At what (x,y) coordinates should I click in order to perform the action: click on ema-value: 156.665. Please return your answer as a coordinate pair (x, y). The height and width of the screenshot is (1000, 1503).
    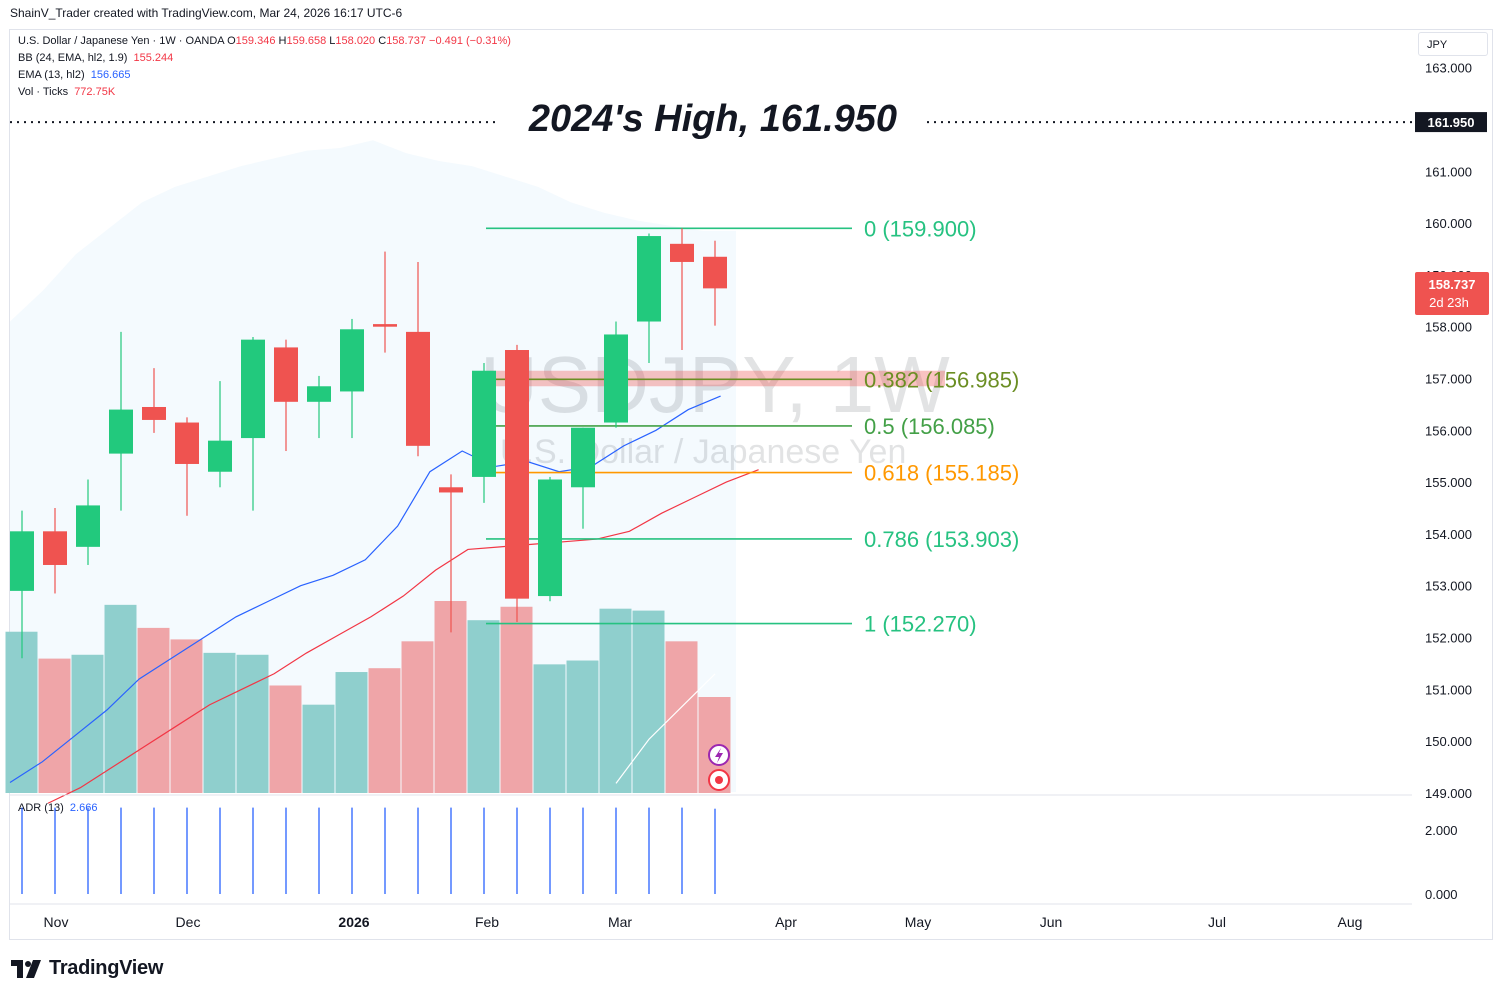
    Looking at the image, I should click on (110, 75).